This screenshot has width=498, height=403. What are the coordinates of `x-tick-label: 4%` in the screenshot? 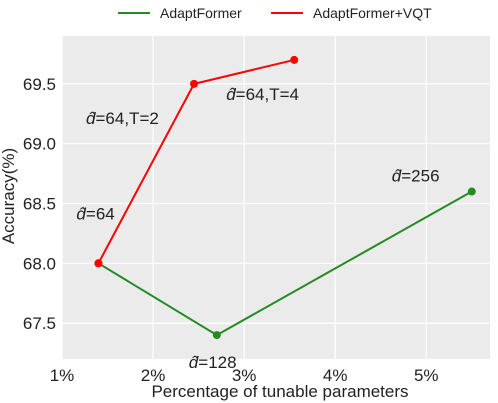 It's located at (335, 375).